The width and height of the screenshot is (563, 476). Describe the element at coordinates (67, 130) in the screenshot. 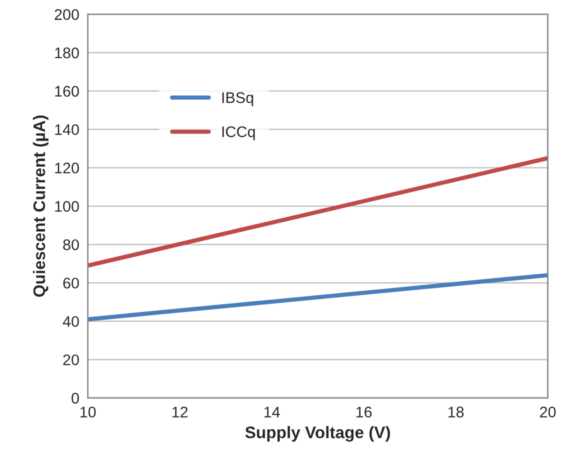

I see `y-tick-label: 140` at that location.